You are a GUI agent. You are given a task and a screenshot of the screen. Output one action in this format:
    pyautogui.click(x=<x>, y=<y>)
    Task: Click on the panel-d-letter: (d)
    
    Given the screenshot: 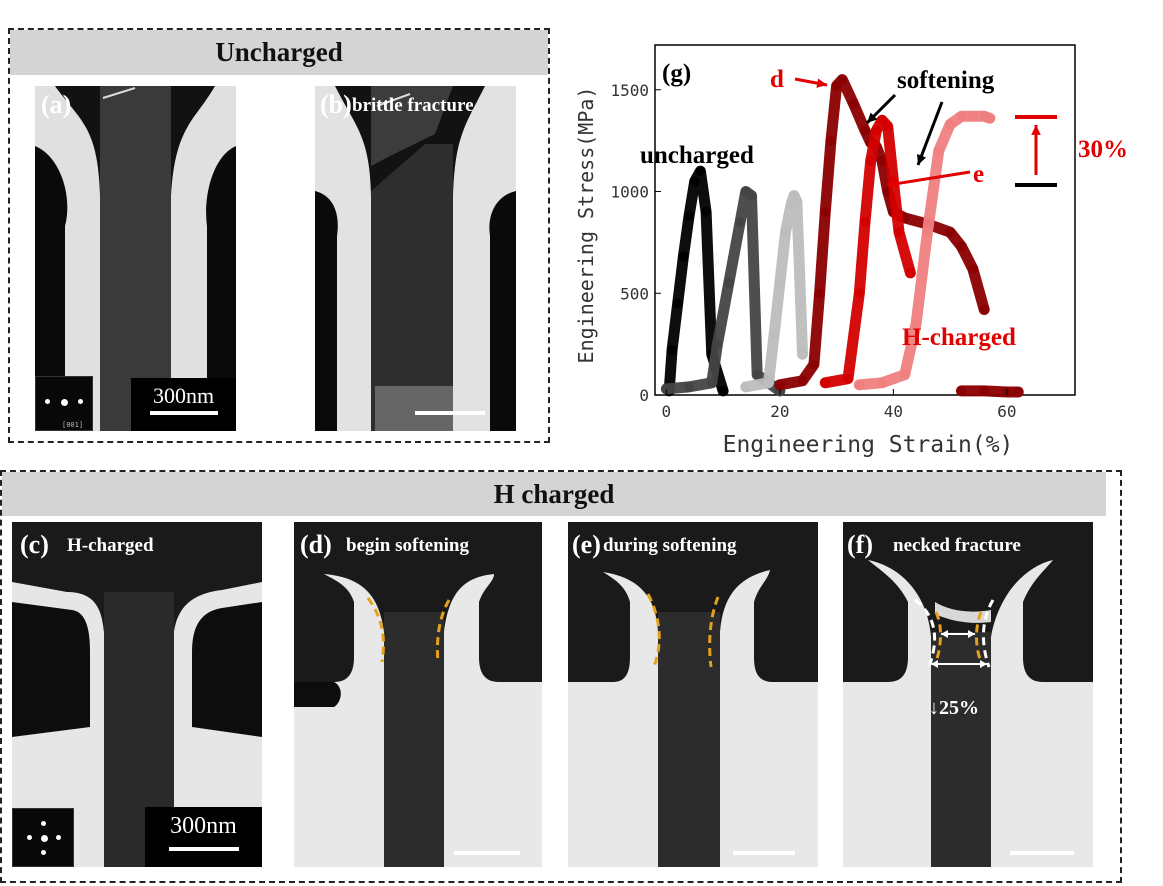 What is the action you would take?
    pyautogui.click(x=316, y=544)
    